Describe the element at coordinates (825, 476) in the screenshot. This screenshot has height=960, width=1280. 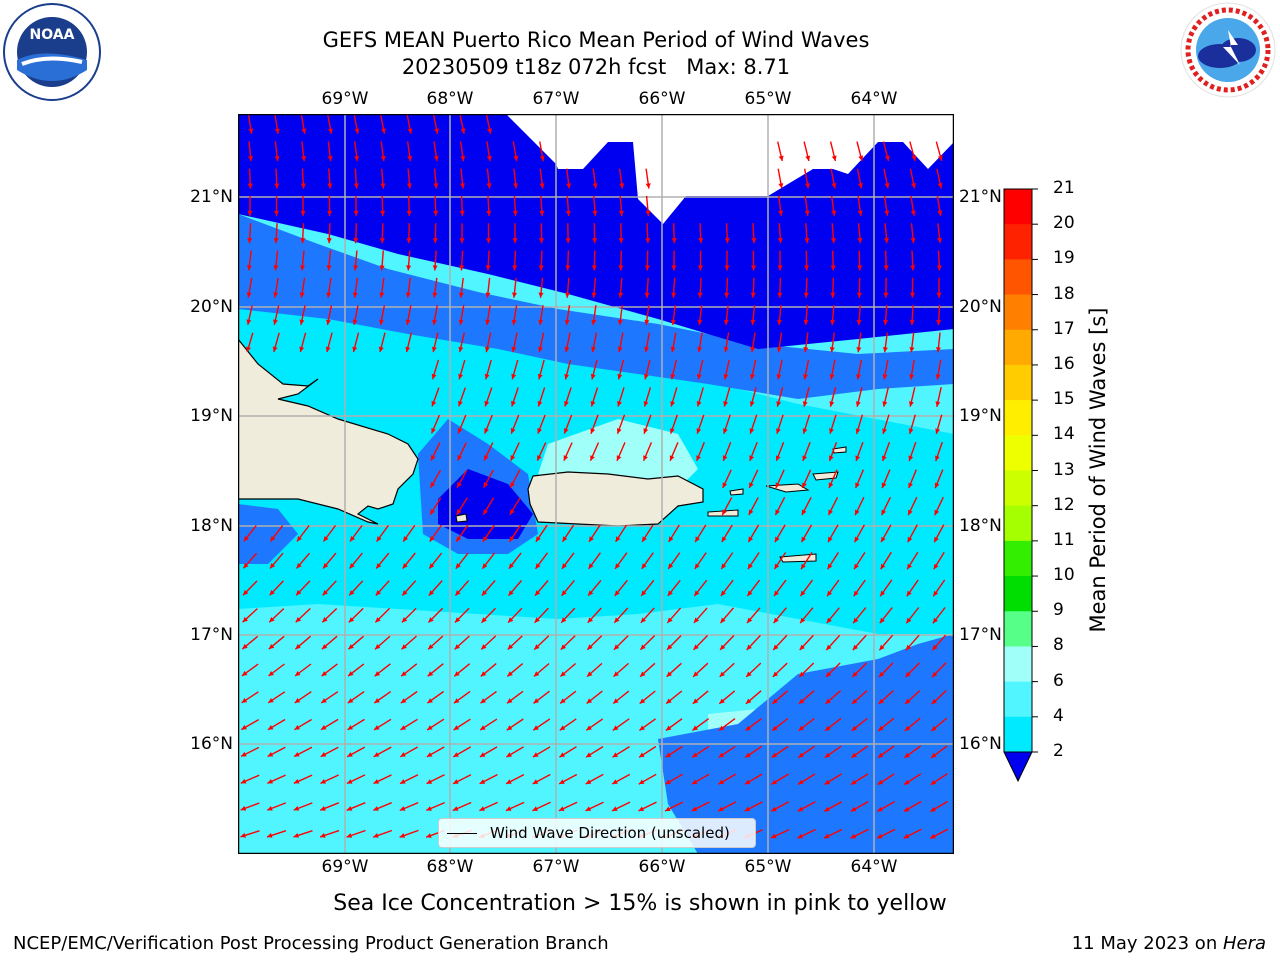
I see `island-virgin` at that location.